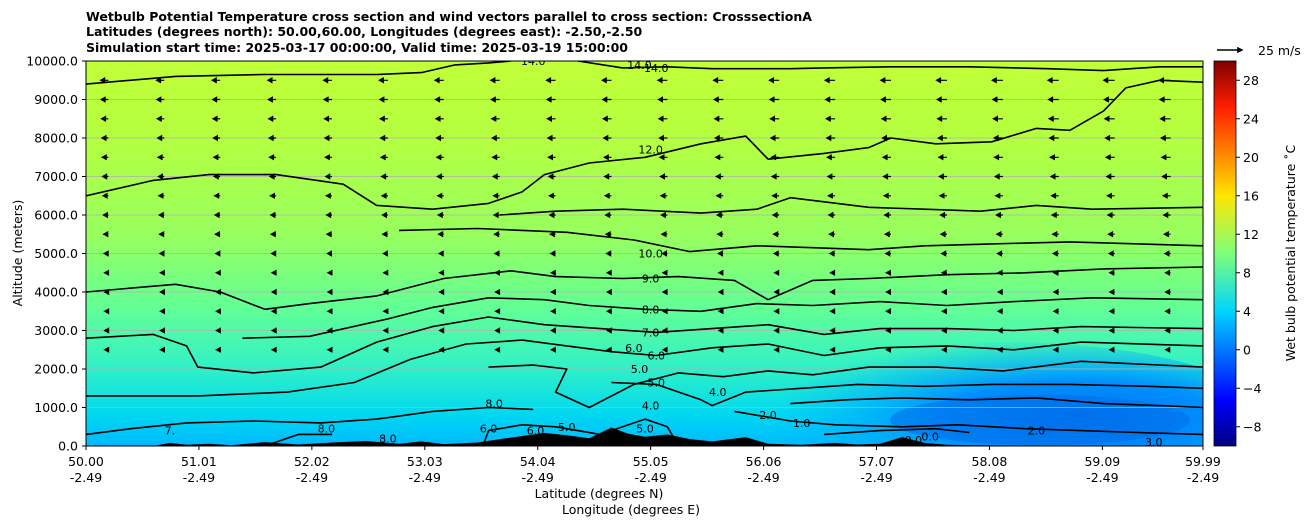 This screenshot has height=526, width=1311. I want to click on y-tick-label: 7000.0, so click(56, 176).